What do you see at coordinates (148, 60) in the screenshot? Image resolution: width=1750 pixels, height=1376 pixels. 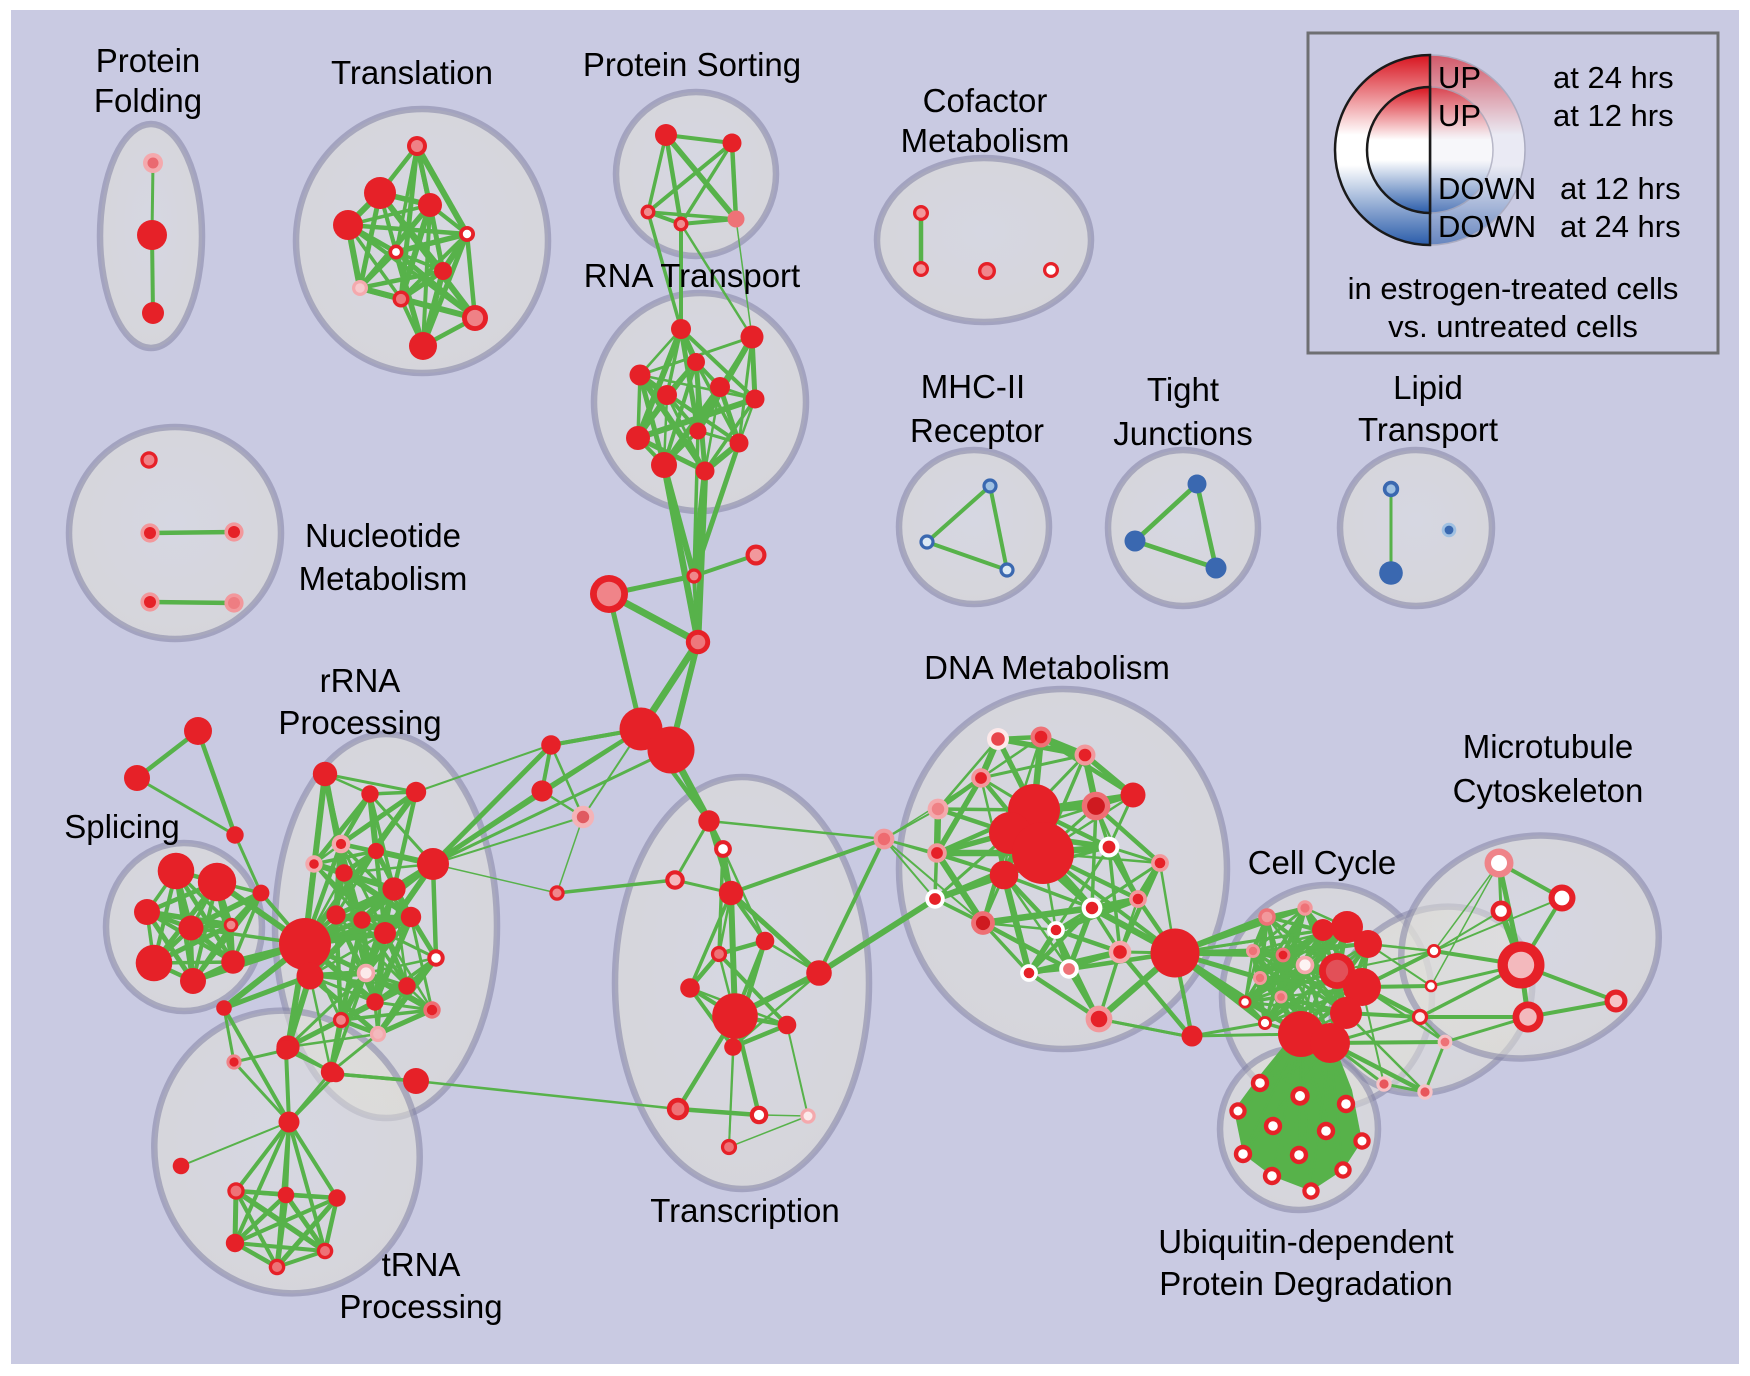 I see `svg-text: Protein` at bounding box center [148, 60].